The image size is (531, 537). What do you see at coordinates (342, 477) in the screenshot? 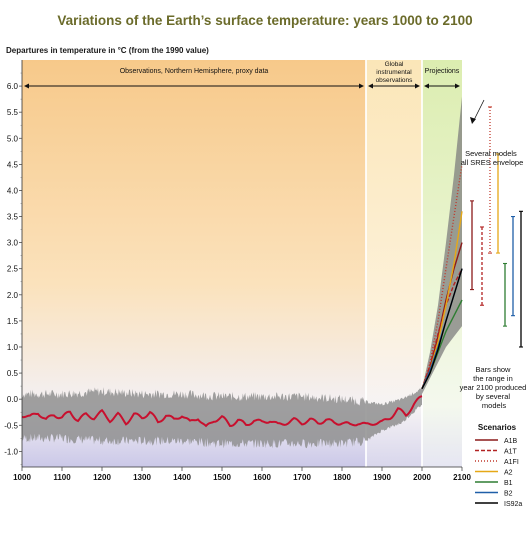
I see `x-tick-label: 1800` at bounding box center [342, 477].